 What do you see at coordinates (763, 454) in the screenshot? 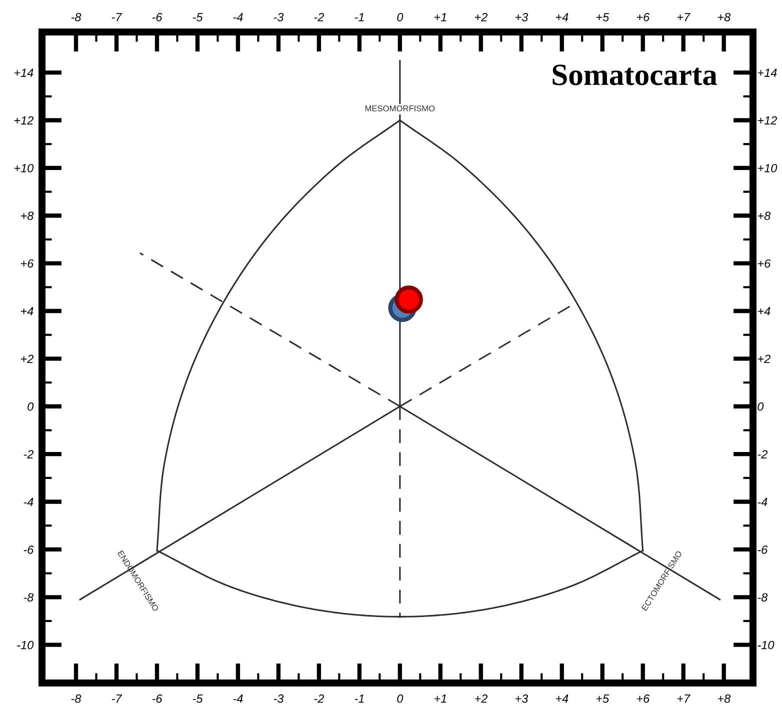
I see `y2-tick-label: -2` at bounding box center [763, 454].